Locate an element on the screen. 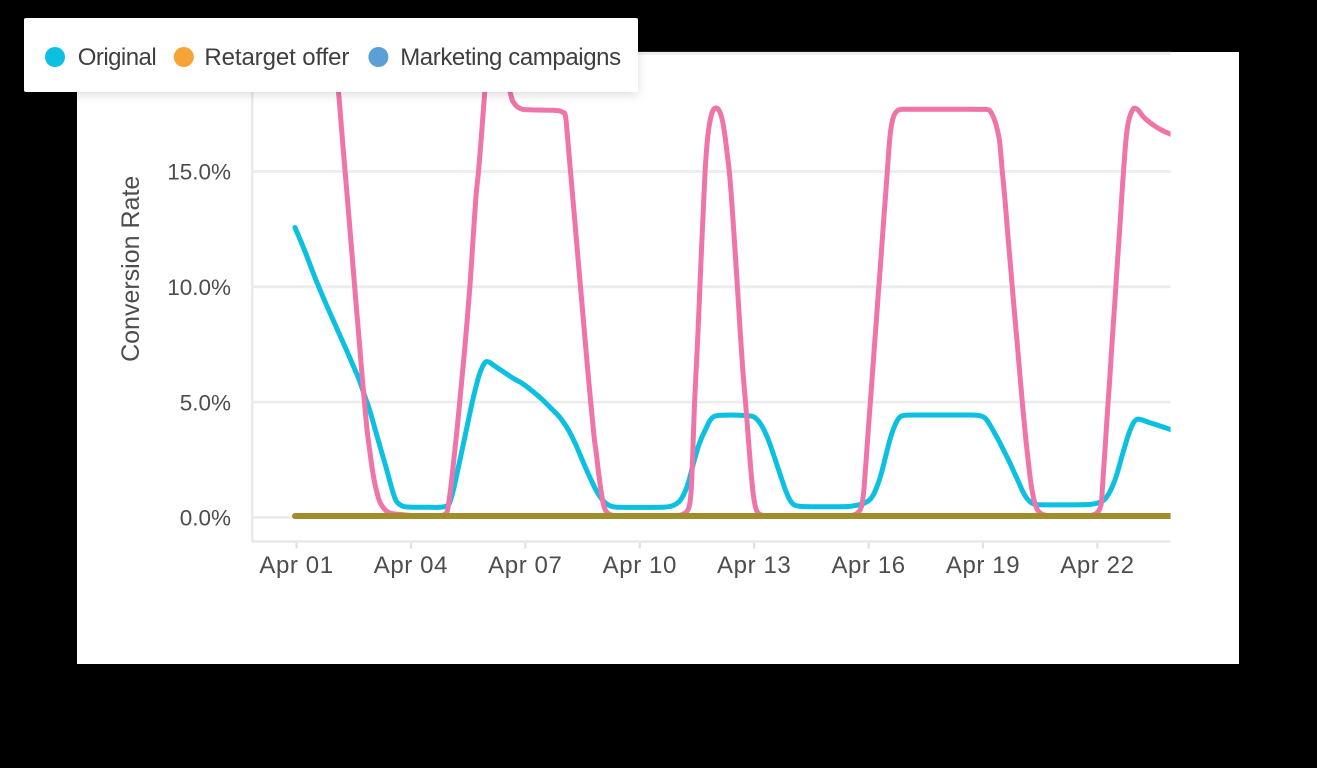  svg-text: Apr 07 is located at coordinates (525, 565).